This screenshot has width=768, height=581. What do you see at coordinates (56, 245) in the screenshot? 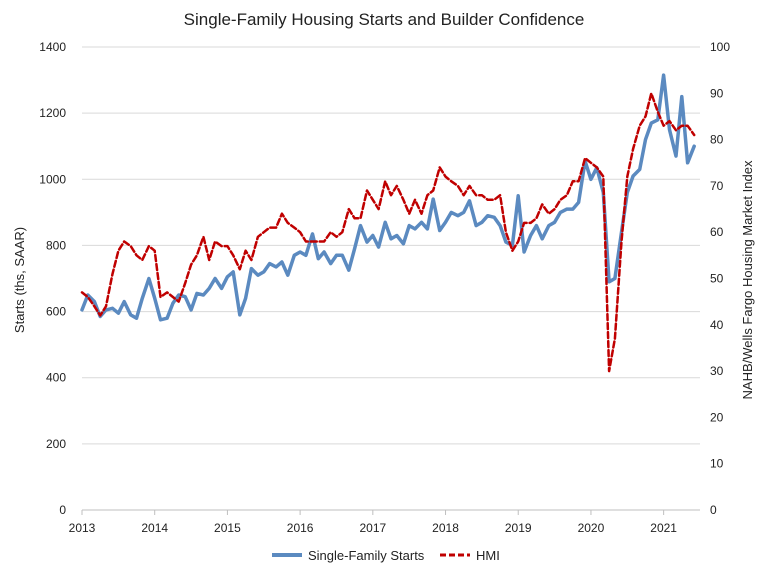
I see `y-left-tick-label-4: 800` at bounding box center [56, 245].